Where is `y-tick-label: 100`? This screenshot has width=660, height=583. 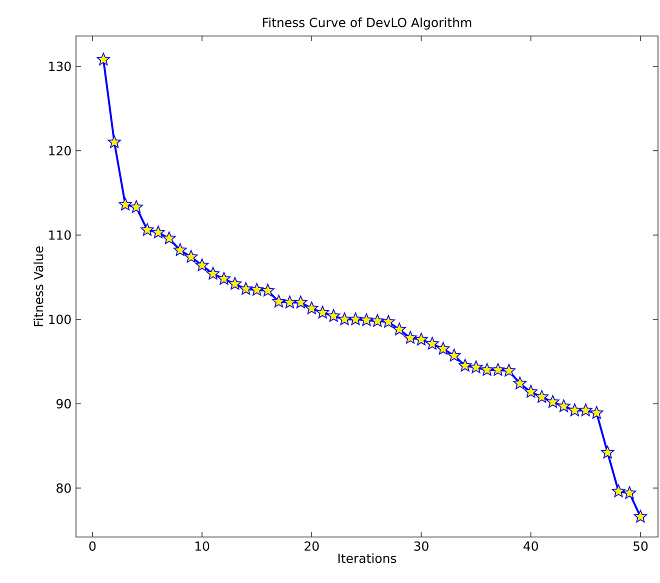
y-tick-label: 100 is located at coordinates (60, 319).